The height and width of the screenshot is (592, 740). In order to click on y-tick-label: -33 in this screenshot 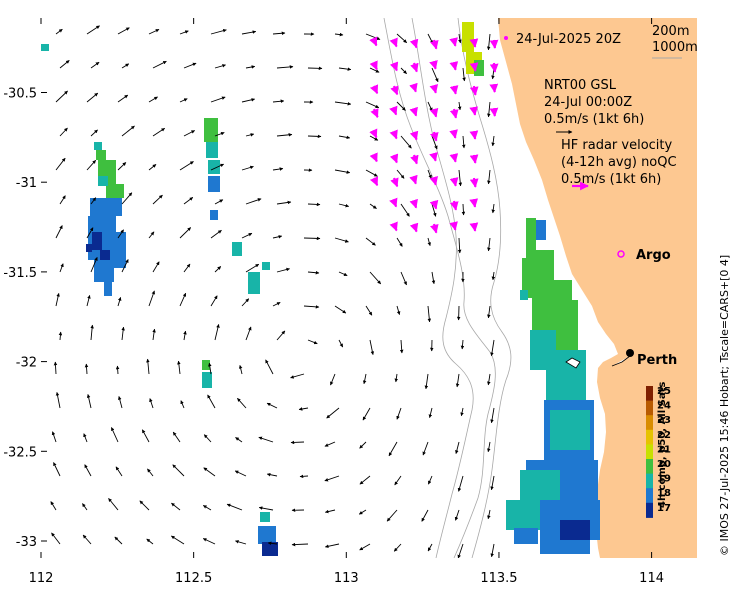, I will do `click(26, 542)`.